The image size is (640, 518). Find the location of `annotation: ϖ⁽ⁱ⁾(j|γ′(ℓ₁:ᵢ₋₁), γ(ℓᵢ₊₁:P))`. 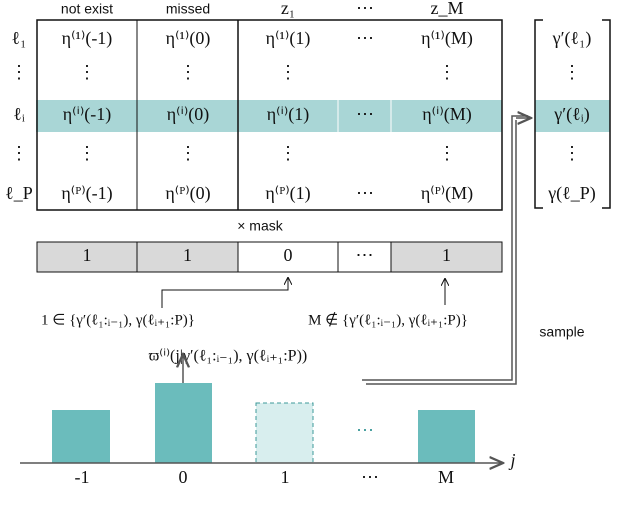

annotation: ϖ⁽ⁱ⁾(j|γ′(ℓ₁:ᵢ₋₁), γ(ℓᵢ₊₁:P)) is located at coordinates (228, 356).